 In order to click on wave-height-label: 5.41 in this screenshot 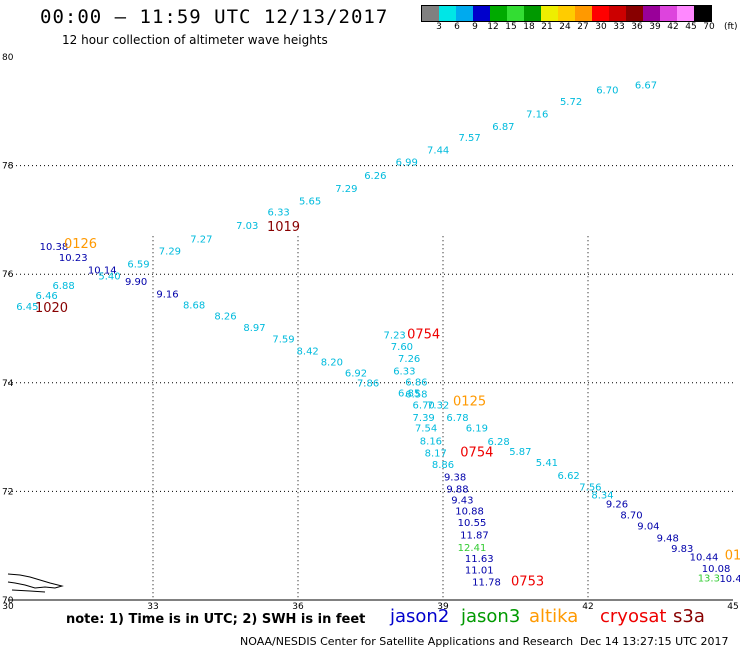, I will do `click(547, 463)`.